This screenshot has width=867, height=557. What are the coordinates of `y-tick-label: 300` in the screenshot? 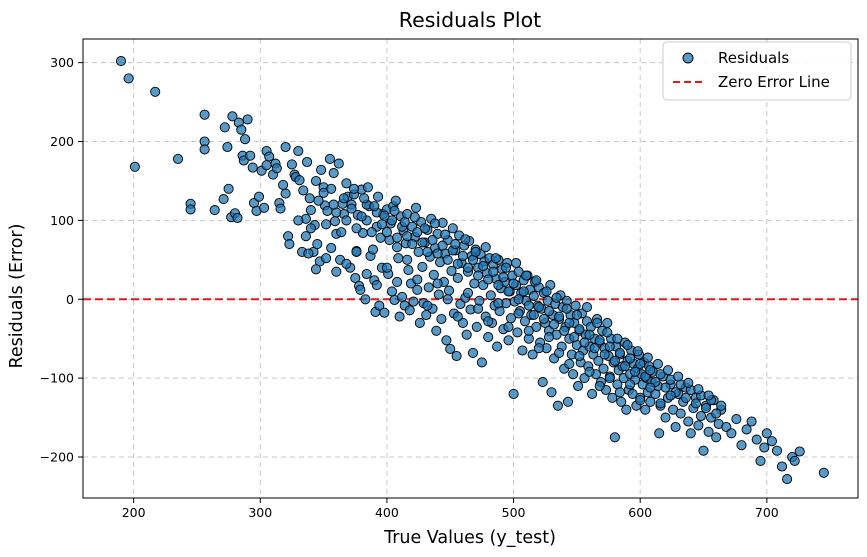 It's located at (62, 62).